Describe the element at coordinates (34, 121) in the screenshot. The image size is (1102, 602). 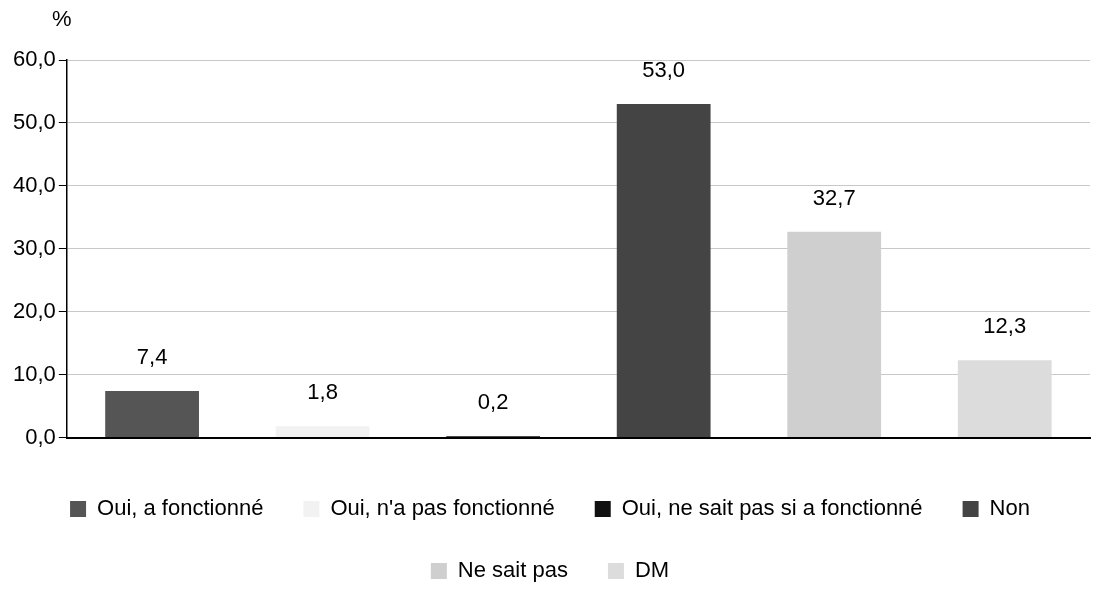
I see `y-tick-label: 50,0` at that location.